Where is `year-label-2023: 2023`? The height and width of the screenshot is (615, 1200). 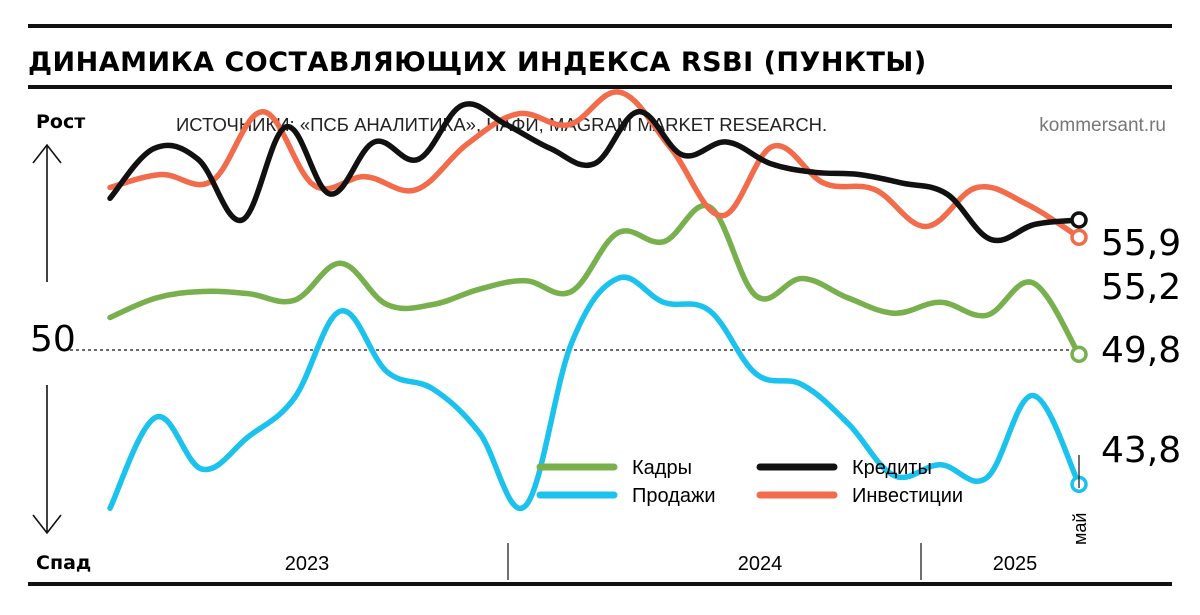 year-label-2023: 2023 is located at coordinates (307, 564).